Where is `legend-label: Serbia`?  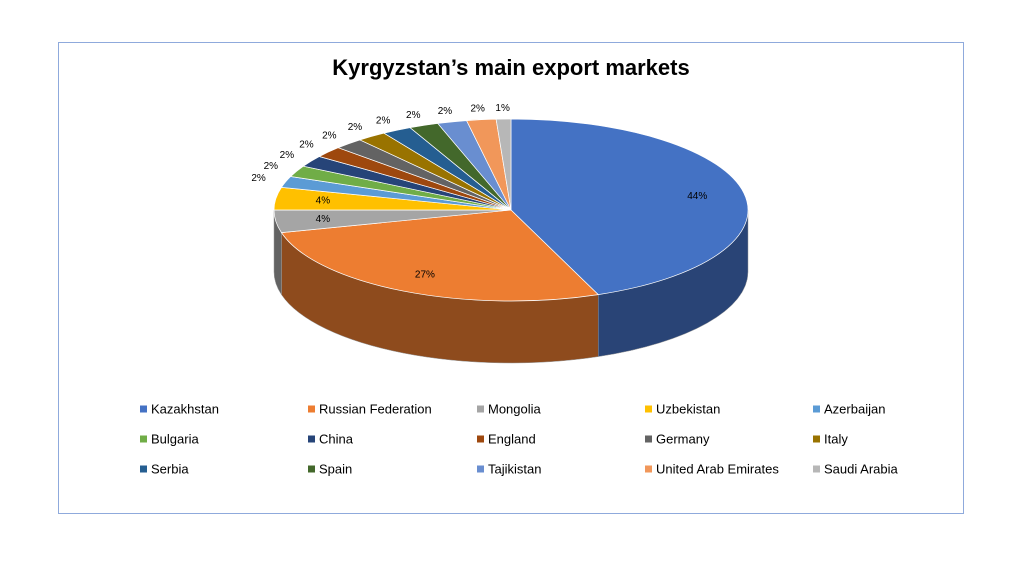 legend-label: Serbia is located at coordinates (170, 468).